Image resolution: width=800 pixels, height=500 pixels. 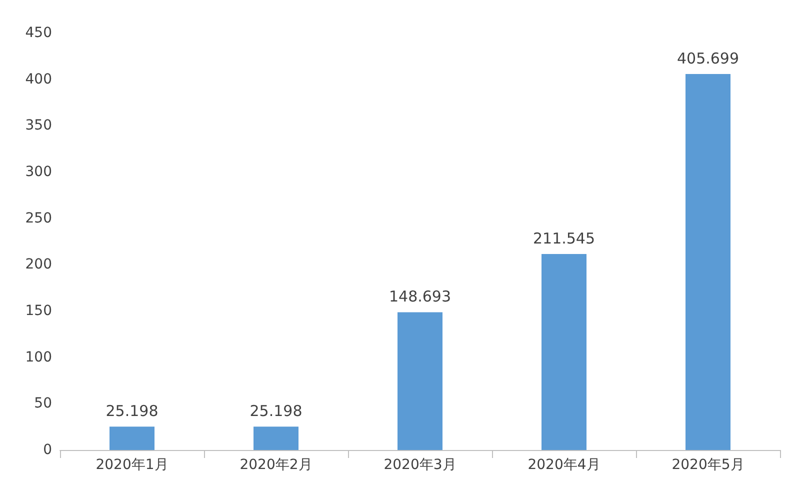 I want to click on y-tick-label: 150, so click(x=38, y=311).